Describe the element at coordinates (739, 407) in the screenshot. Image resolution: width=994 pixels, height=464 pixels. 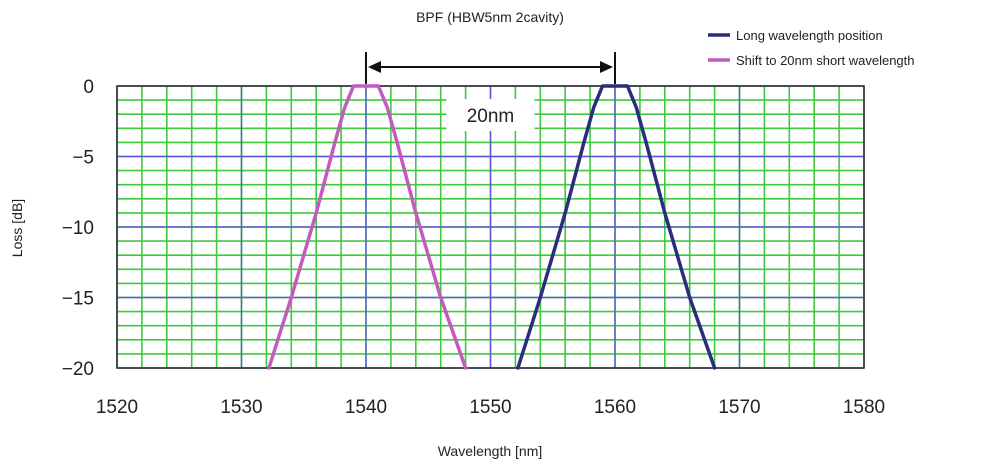
I see `x-tick-label: 1570` at that location.